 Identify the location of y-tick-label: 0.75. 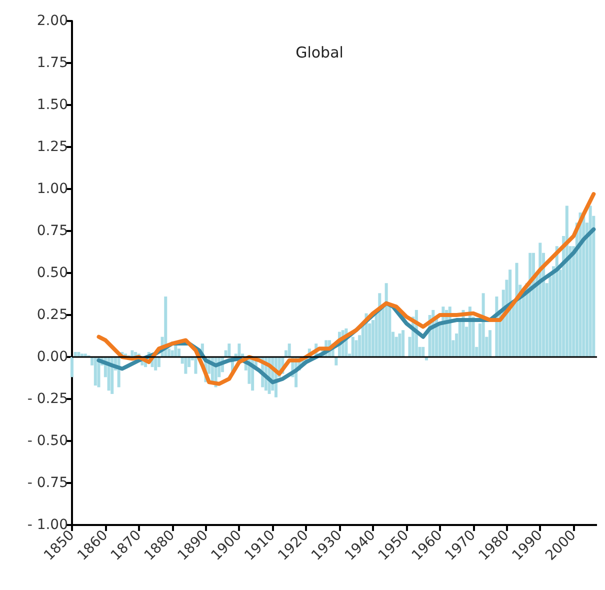
(52, 231).